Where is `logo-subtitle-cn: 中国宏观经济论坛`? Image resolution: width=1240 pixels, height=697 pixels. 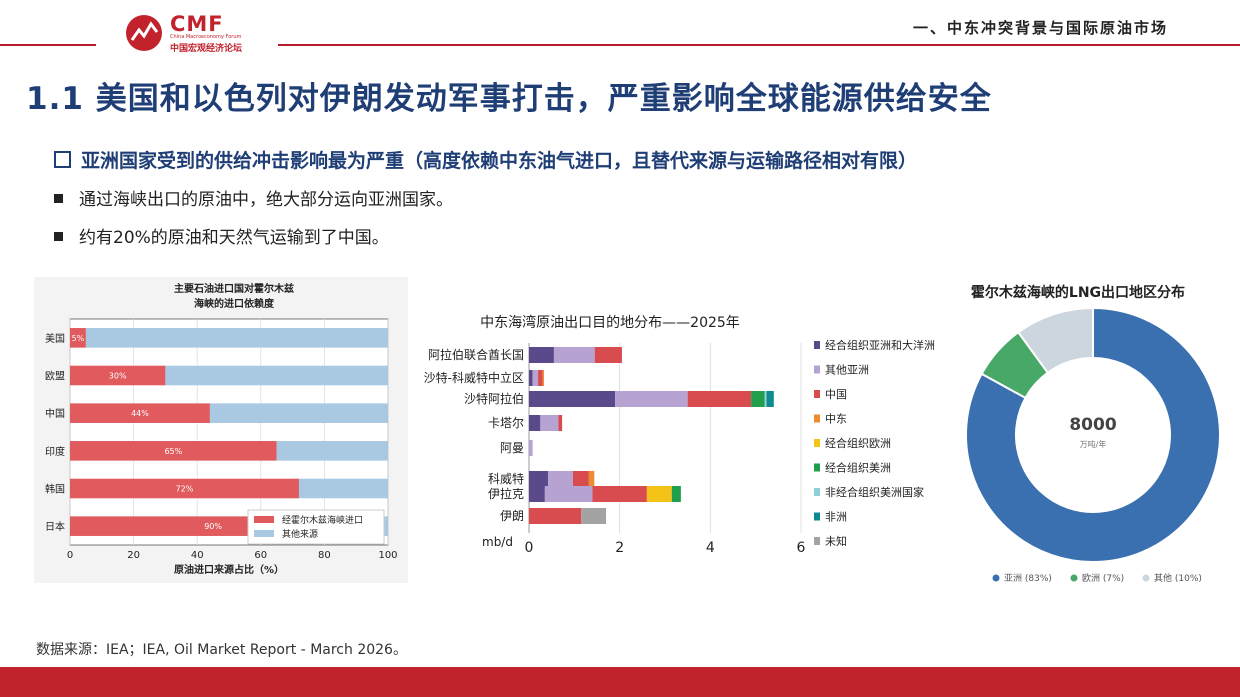 logo-subtitle-cn: 中国宏观经济论坛 is located at coordinates (206, 49).